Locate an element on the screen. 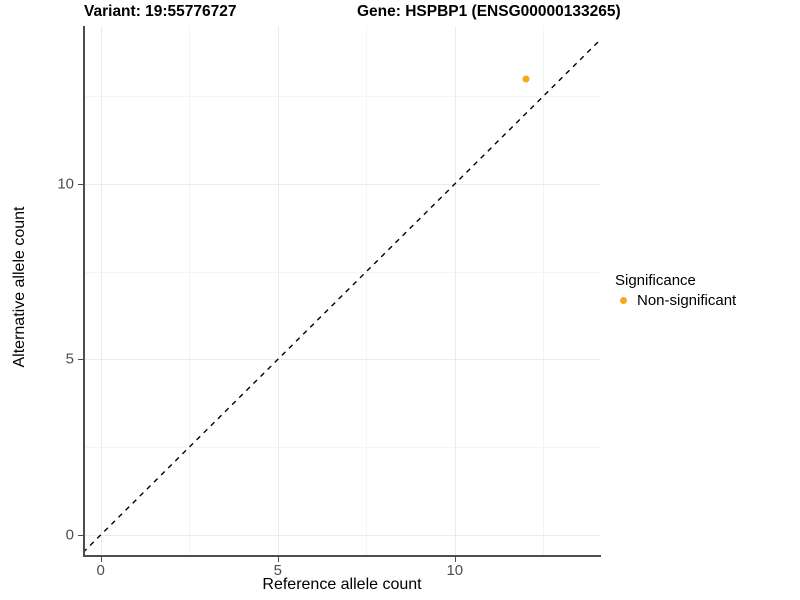 Image resolution: width=800 pixels, height=600 pixels. y-tick-label: 5 is located at coordinates (69, 359).